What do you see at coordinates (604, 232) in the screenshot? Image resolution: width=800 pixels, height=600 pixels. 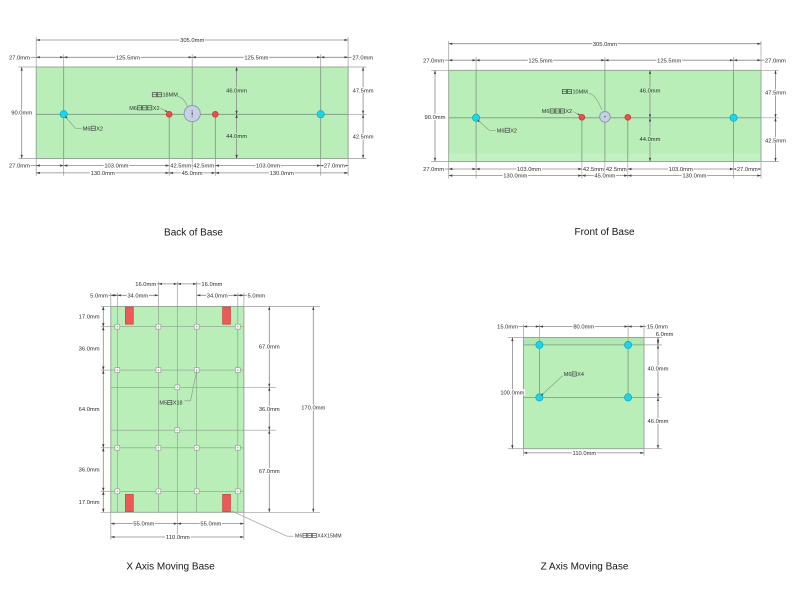 I see `svg-text: Front of Base` at bounding box center [604, 232].